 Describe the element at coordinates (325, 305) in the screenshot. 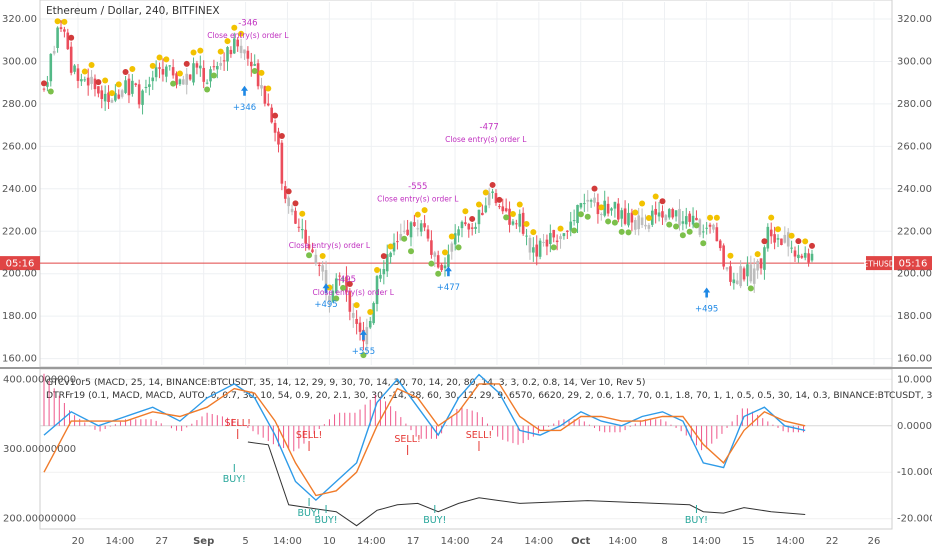

I see `trade-profit-label: +495` at that location.